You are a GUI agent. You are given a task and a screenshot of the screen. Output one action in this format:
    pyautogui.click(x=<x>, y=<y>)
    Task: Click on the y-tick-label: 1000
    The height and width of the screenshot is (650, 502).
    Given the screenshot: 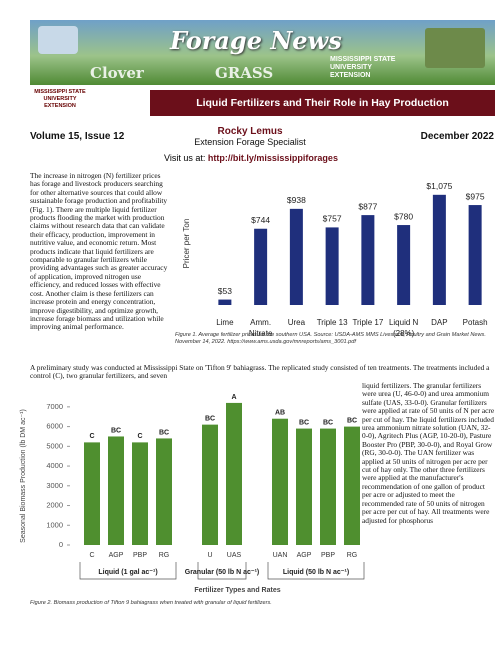 What is the action you would take?
    pyautogui.click(x=54, y=524)
    